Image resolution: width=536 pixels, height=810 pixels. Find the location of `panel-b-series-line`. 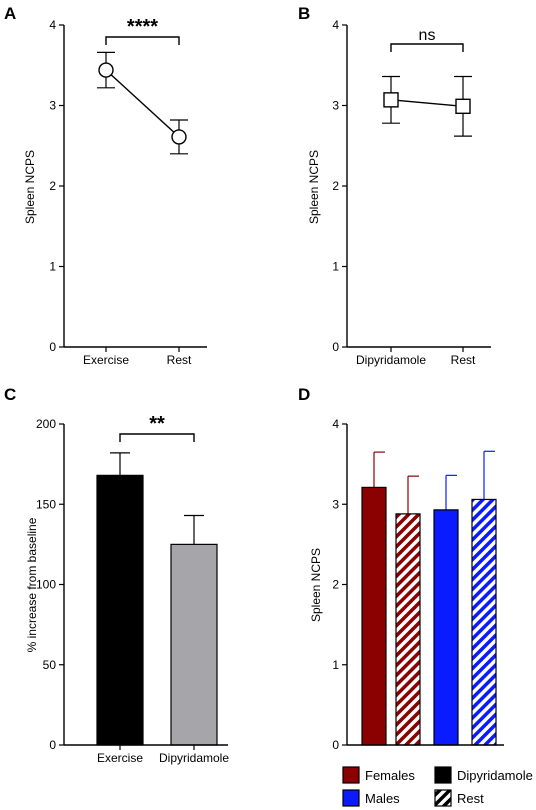

panel-b-series-line is located at coordinates (427, 103).